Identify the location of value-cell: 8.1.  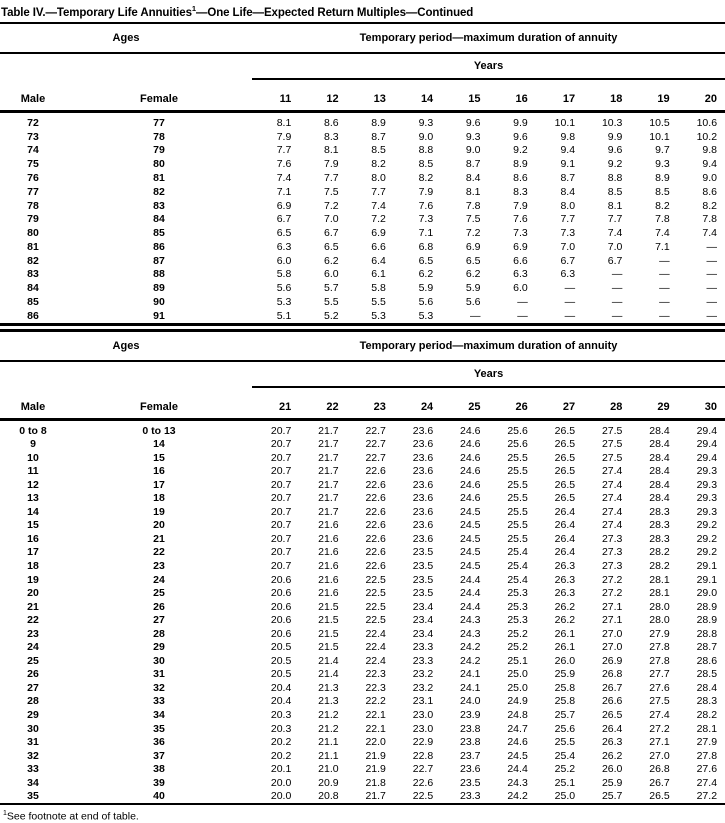
(331, 150).